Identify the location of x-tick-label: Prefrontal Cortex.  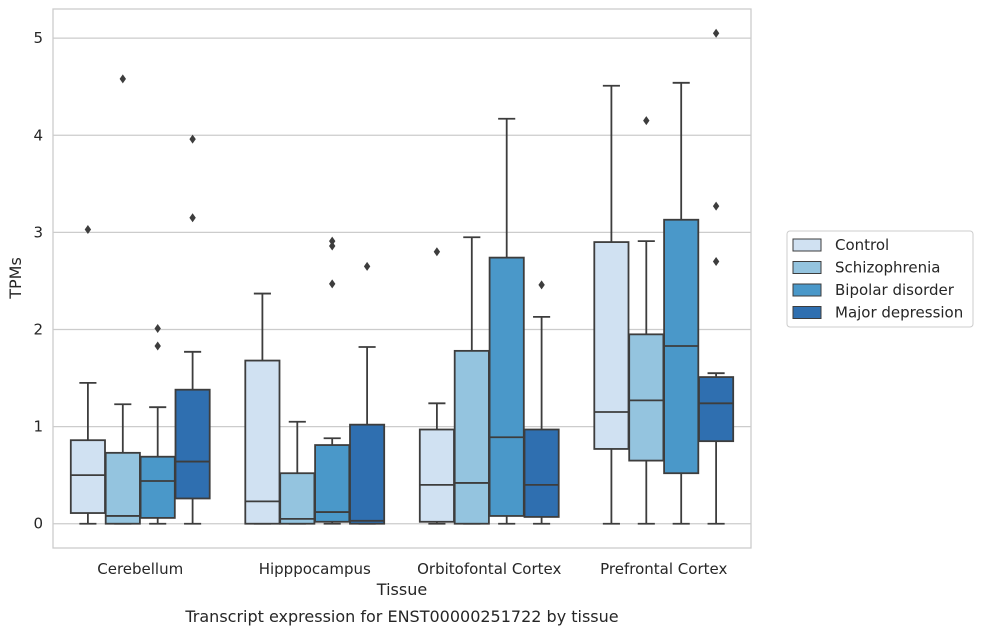
(663, 569).